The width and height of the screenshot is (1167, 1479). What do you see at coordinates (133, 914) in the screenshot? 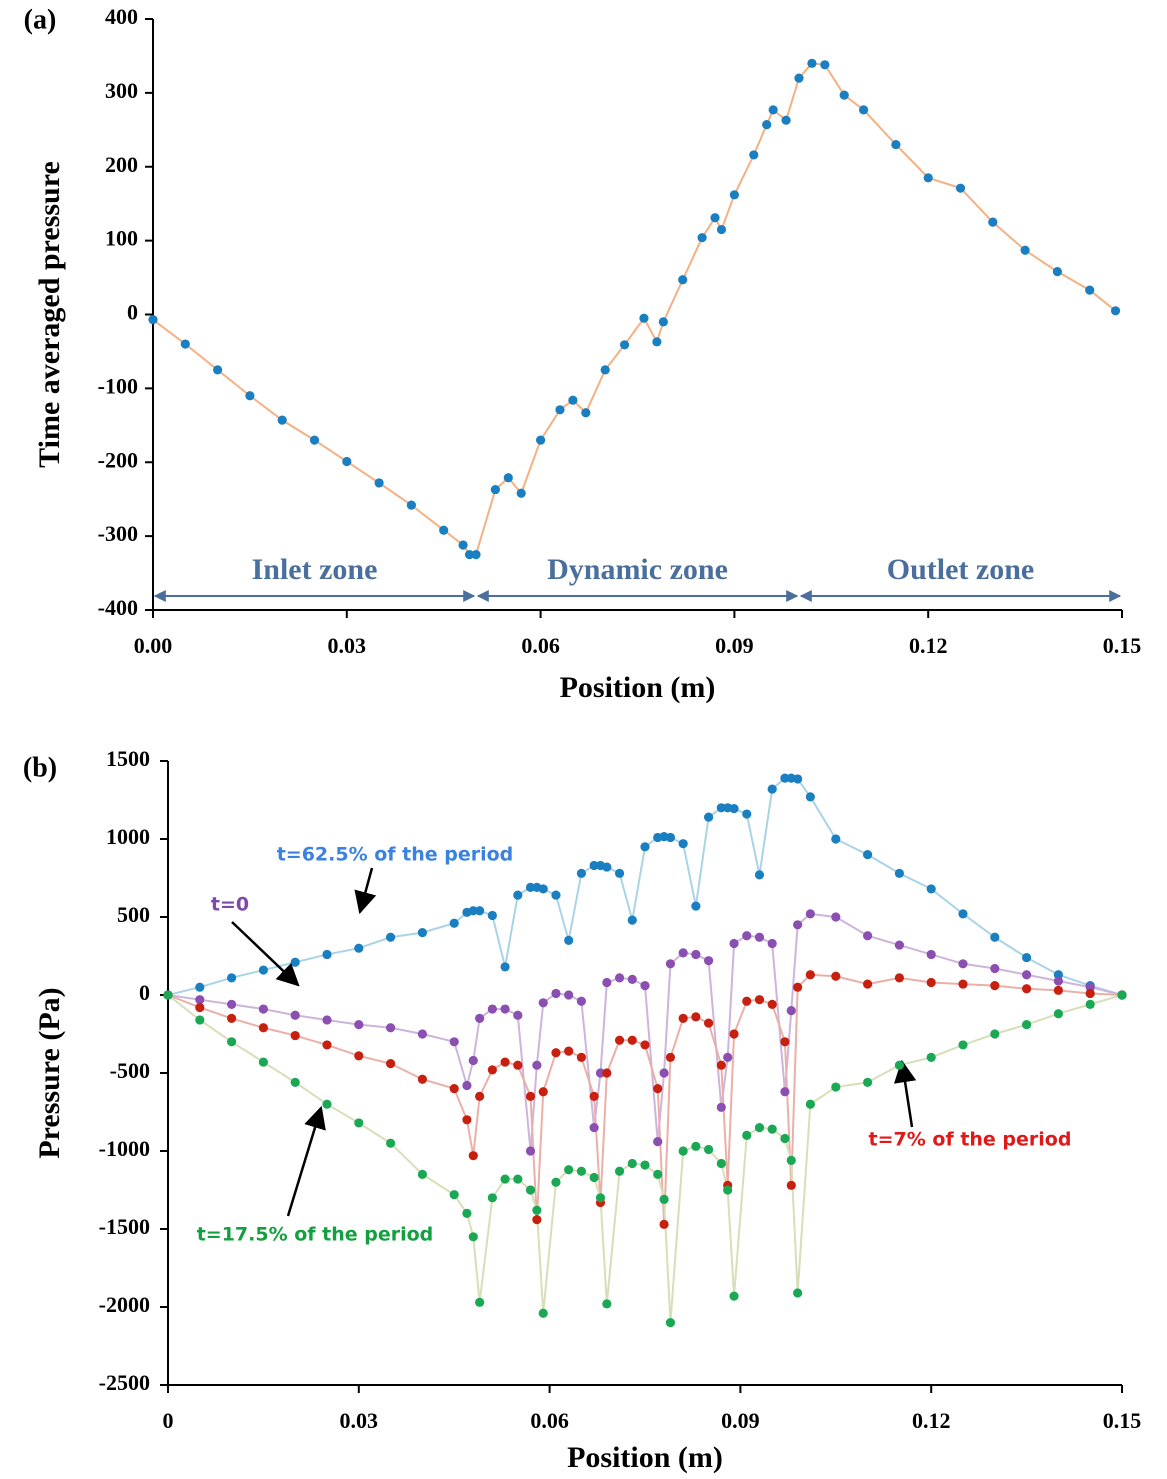
I see `y-tick-label: 500` at bounding box center [133, 914].